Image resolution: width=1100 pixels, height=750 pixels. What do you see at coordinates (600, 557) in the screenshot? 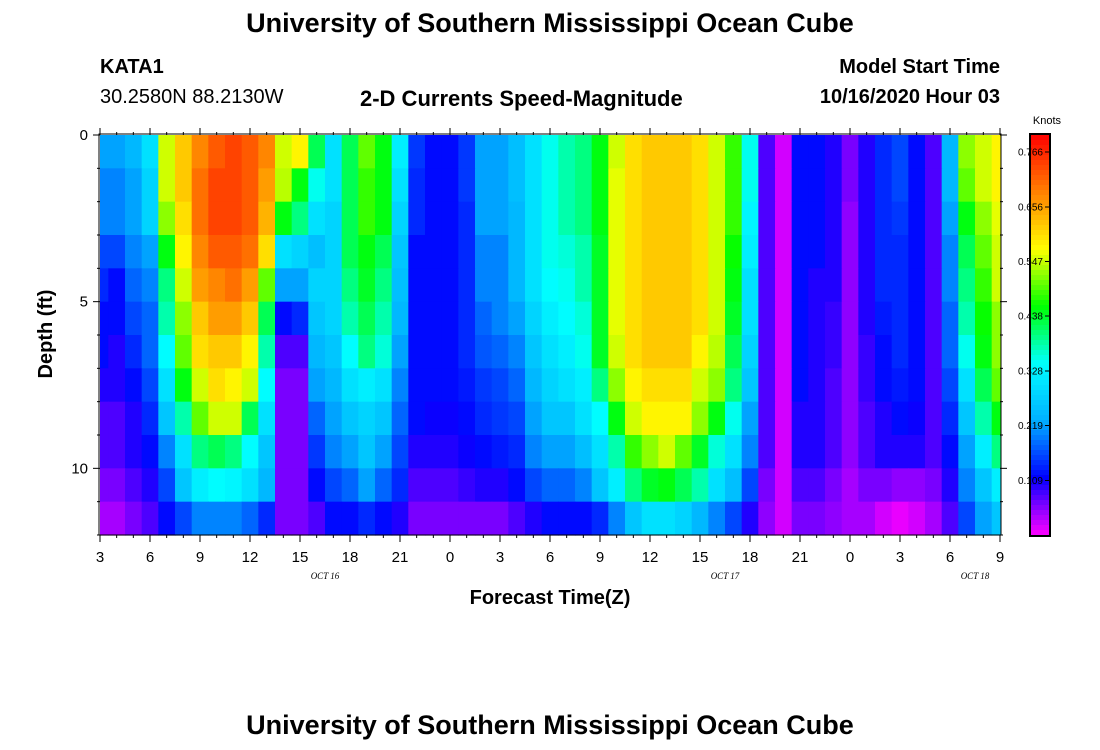
I see `x-tick-label: 9` at bounding box center [600, 557].